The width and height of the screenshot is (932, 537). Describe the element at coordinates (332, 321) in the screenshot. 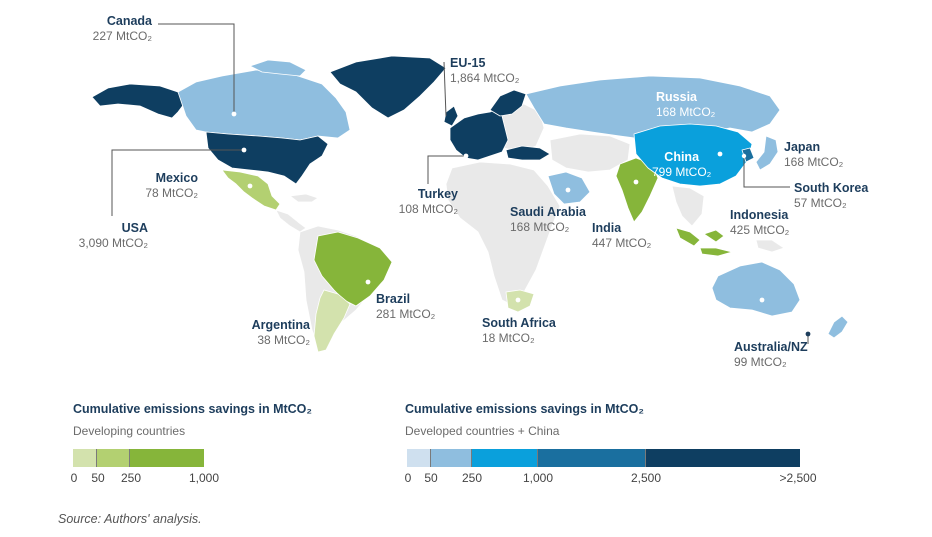

I see `region-argentina` at that location.